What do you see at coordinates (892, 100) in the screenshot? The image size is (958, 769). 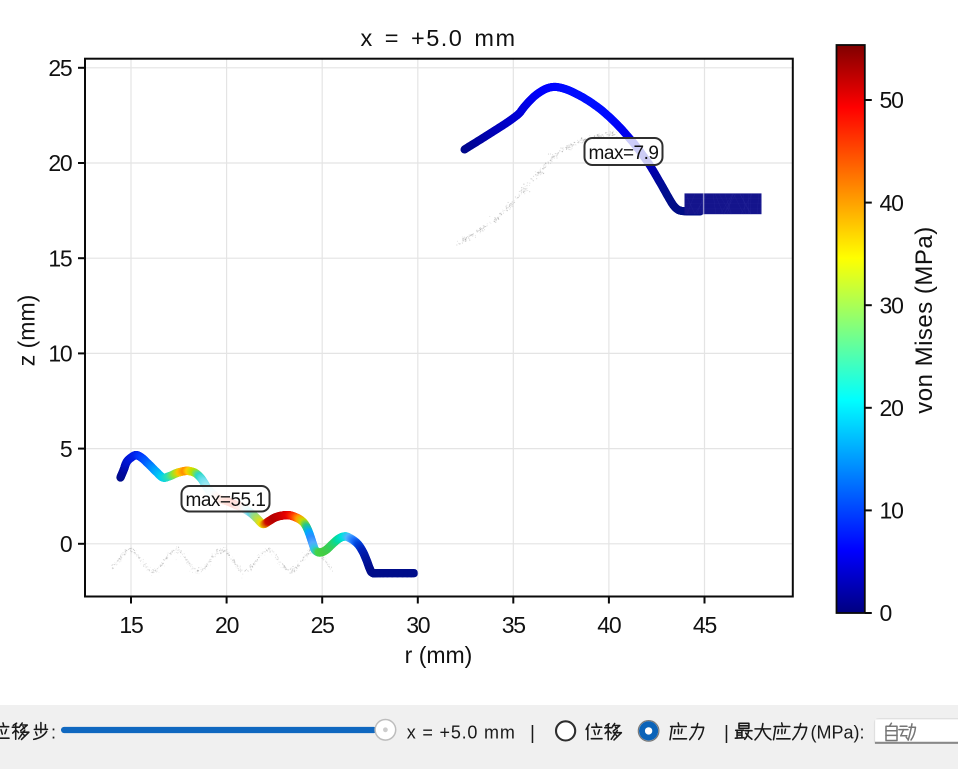 I see `svg-text: 50` at bounding box center [892, 100].